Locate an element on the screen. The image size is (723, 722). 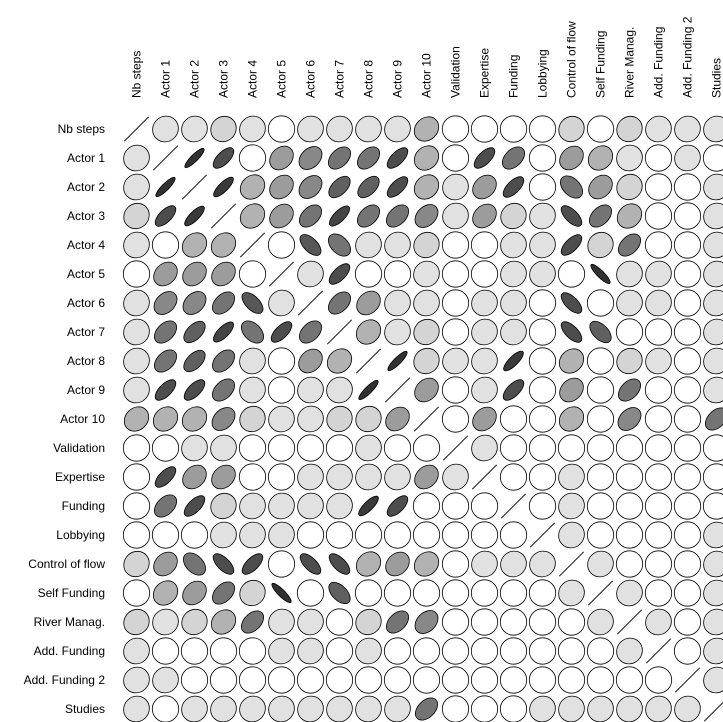
cell-actor-1-lobbying is located at coordinates (542, 158).